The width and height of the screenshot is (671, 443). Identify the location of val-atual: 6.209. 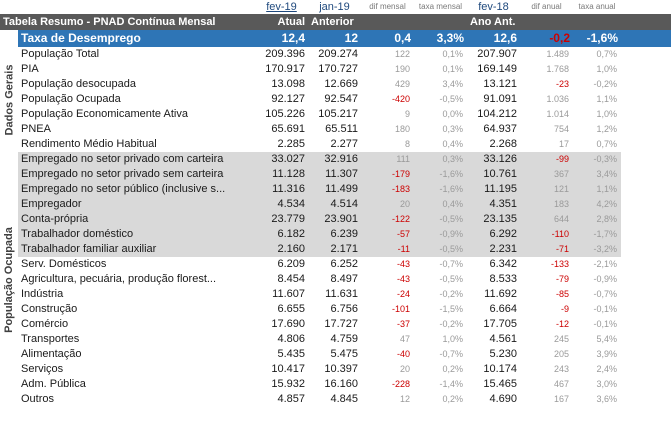
(291, 264).